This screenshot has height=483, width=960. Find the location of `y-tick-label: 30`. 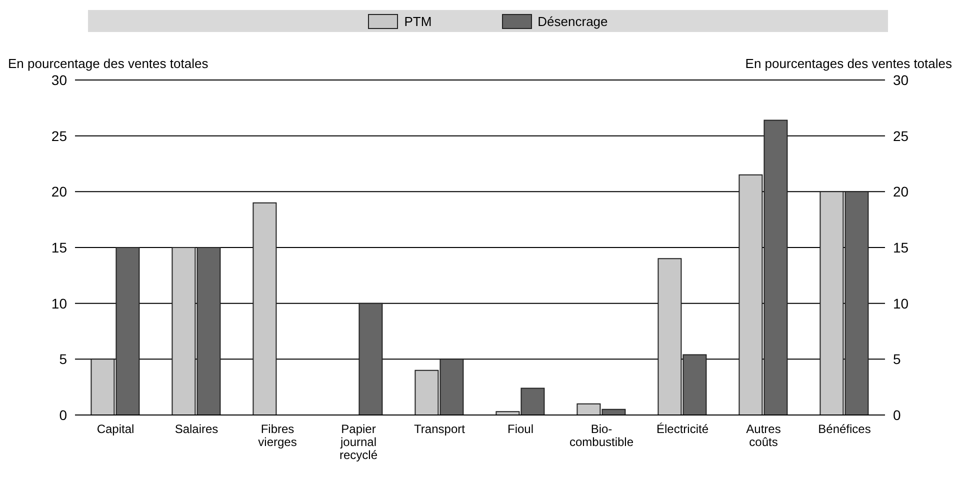

y-tick-label: 30 is located at coordinates (59, 80).